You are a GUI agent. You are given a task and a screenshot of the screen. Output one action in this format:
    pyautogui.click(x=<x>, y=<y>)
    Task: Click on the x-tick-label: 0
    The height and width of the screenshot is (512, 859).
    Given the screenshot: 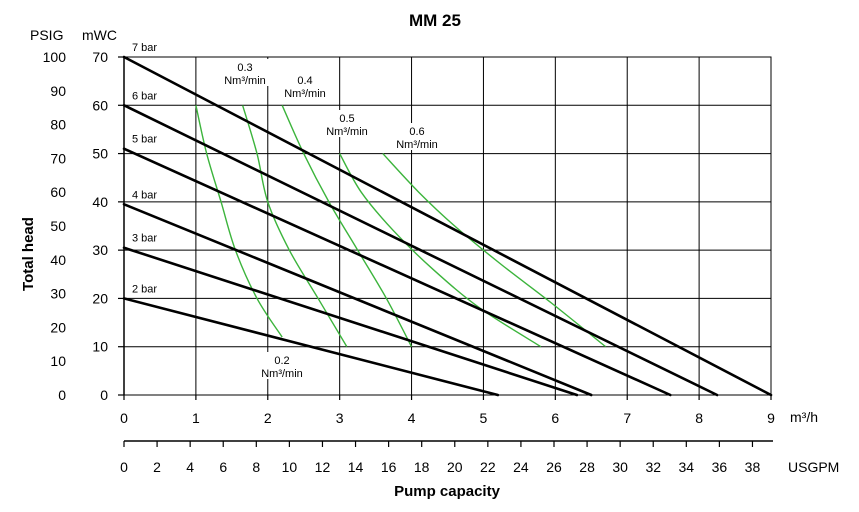 What is the action you would take?
    pyautogui.click(x=124, y=418)
    